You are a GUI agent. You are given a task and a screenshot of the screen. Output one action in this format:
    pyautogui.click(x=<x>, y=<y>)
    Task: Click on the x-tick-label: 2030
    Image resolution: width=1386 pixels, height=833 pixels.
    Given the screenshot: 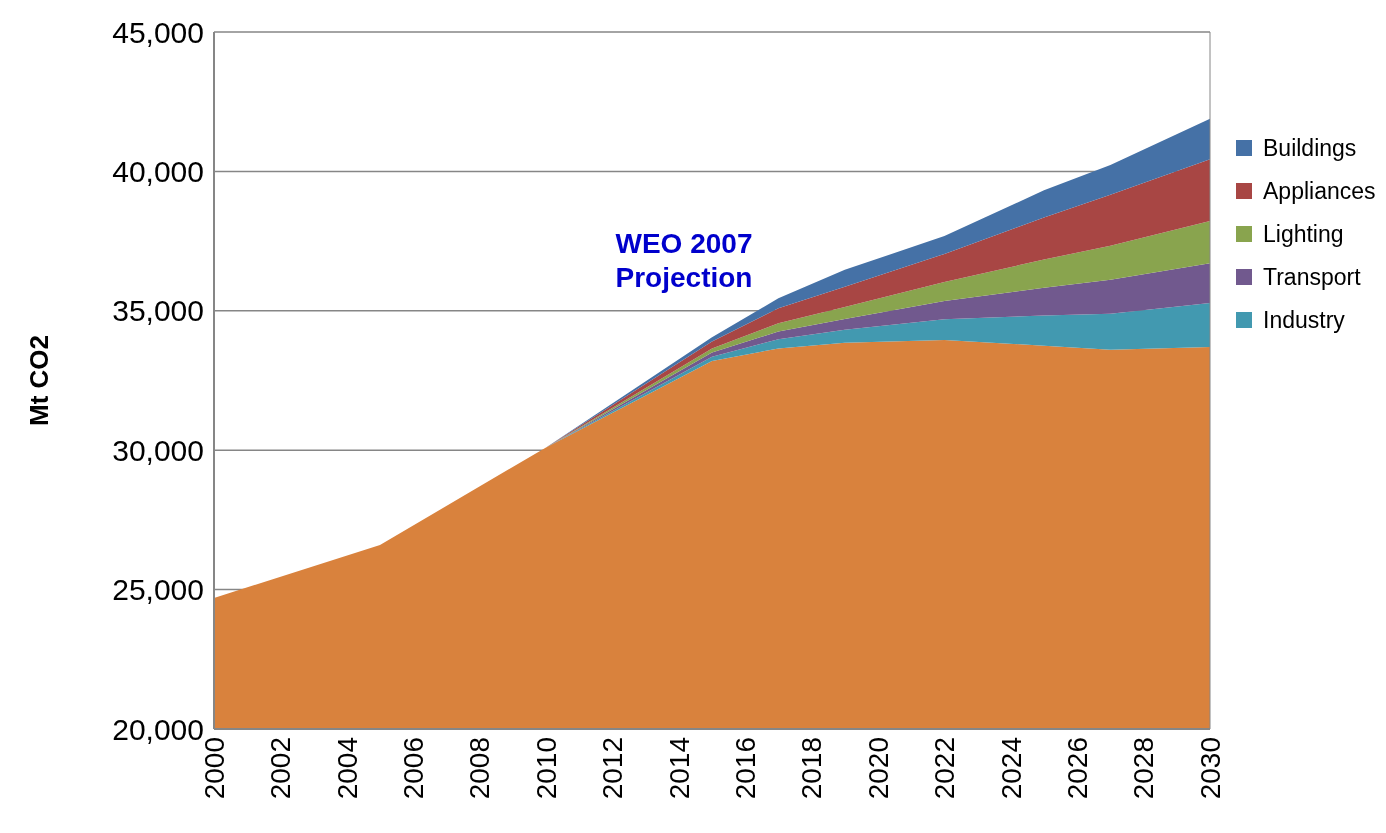 What is the action you would take?
    pyautogui.click(x=1210, y=768)
    